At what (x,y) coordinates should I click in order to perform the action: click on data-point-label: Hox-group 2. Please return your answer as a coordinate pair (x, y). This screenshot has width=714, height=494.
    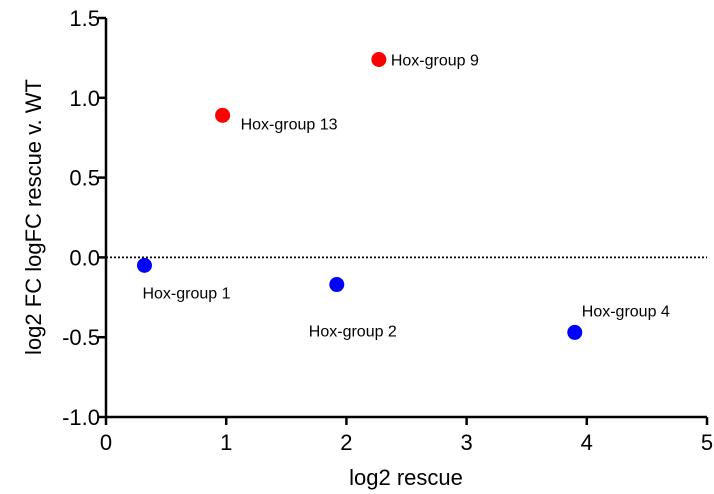
    Looking at the image, I should click on (353, 332).